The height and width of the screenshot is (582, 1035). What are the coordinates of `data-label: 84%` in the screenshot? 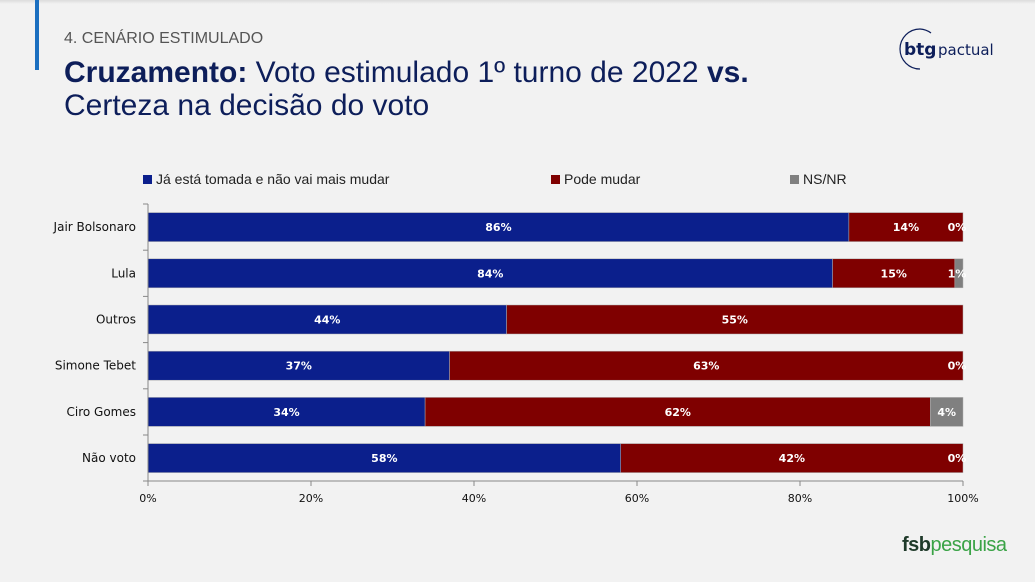 It's located at (490, 273).